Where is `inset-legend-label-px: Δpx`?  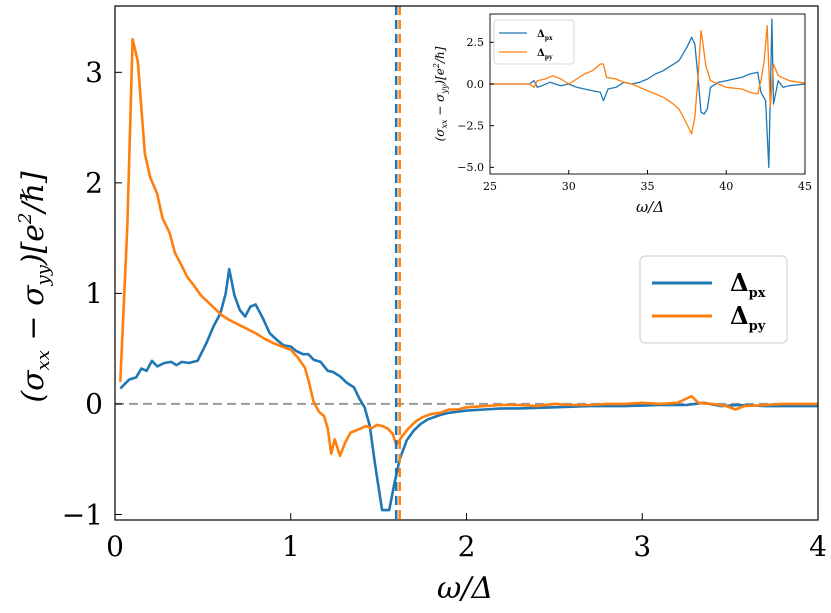
inset-legend-label-px: Δpx is located at coordinates (545, 35).